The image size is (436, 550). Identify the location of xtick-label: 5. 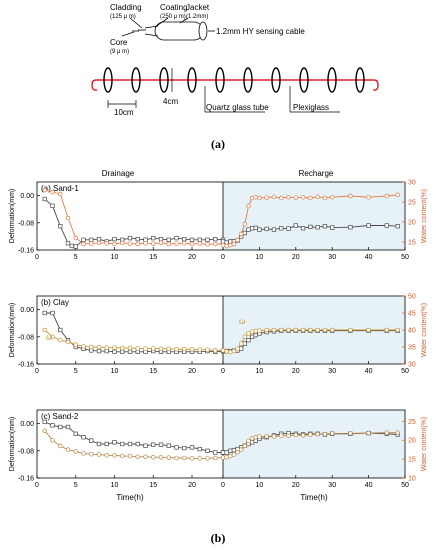
(76, 485).